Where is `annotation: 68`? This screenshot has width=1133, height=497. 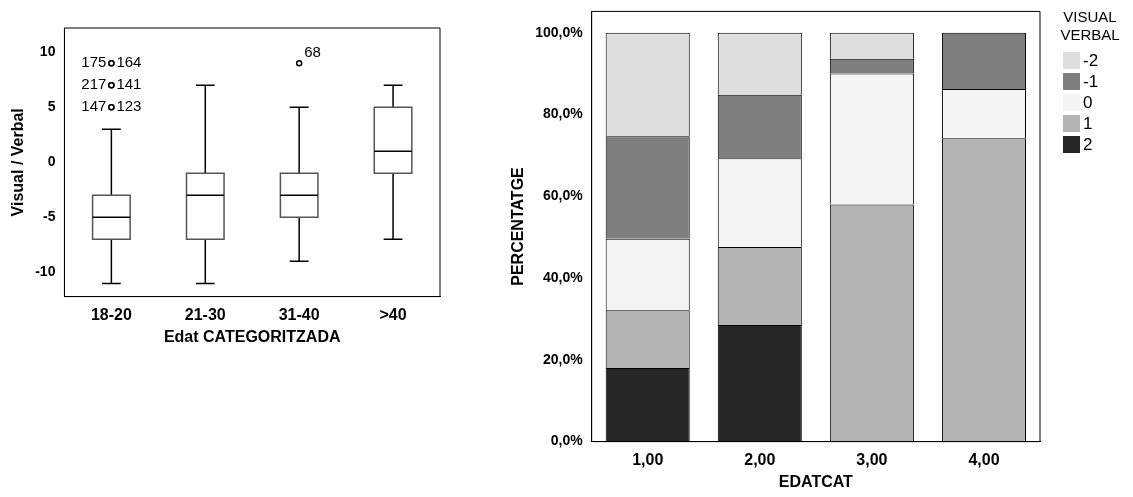
annotation: 68 is located at coordinates (312, 52).